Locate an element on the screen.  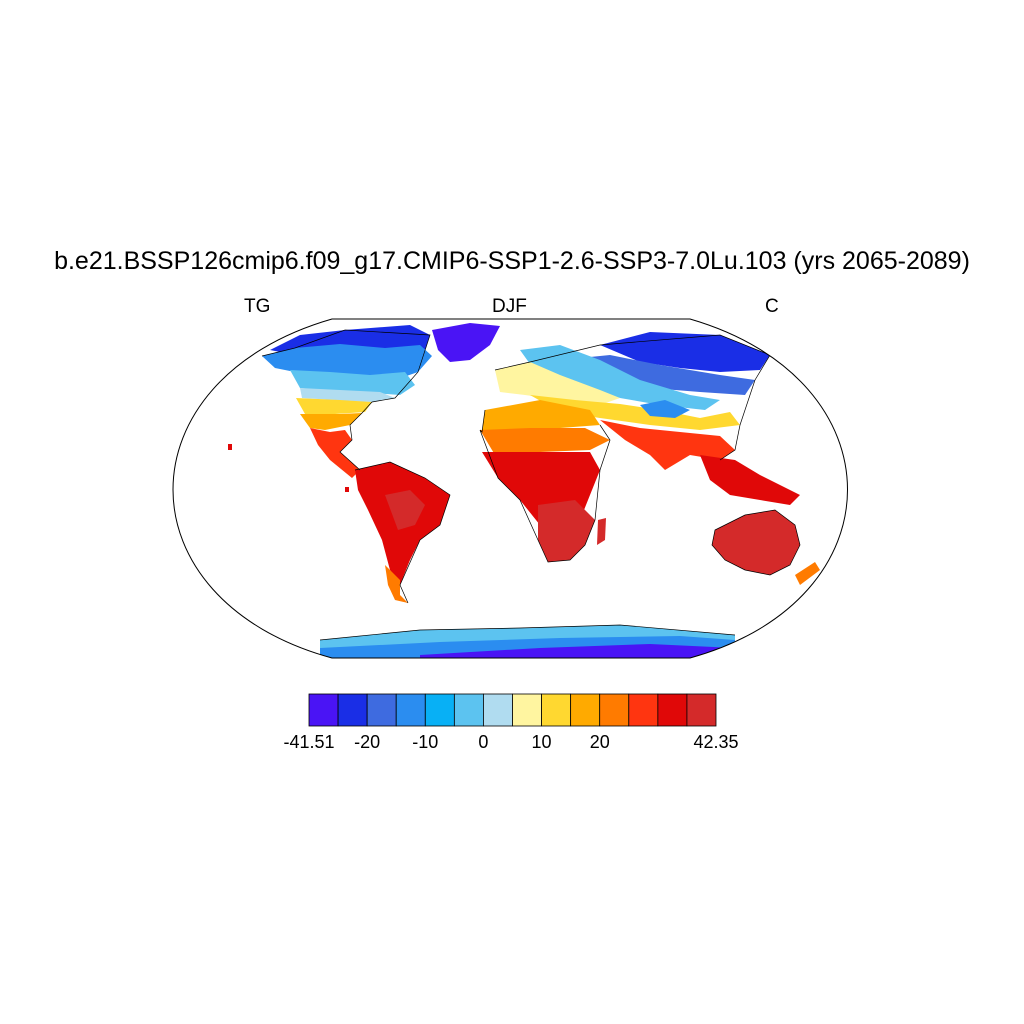
north-america-mild is located at coordinates (334, 406).